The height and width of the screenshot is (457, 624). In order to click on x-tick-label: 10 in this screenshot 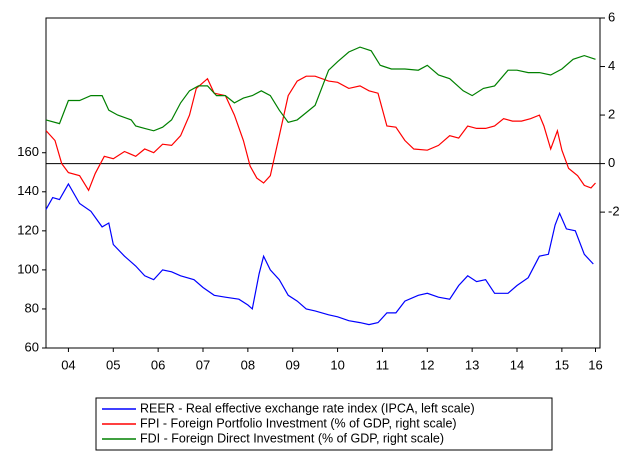, I will do `click(337, 364)`.